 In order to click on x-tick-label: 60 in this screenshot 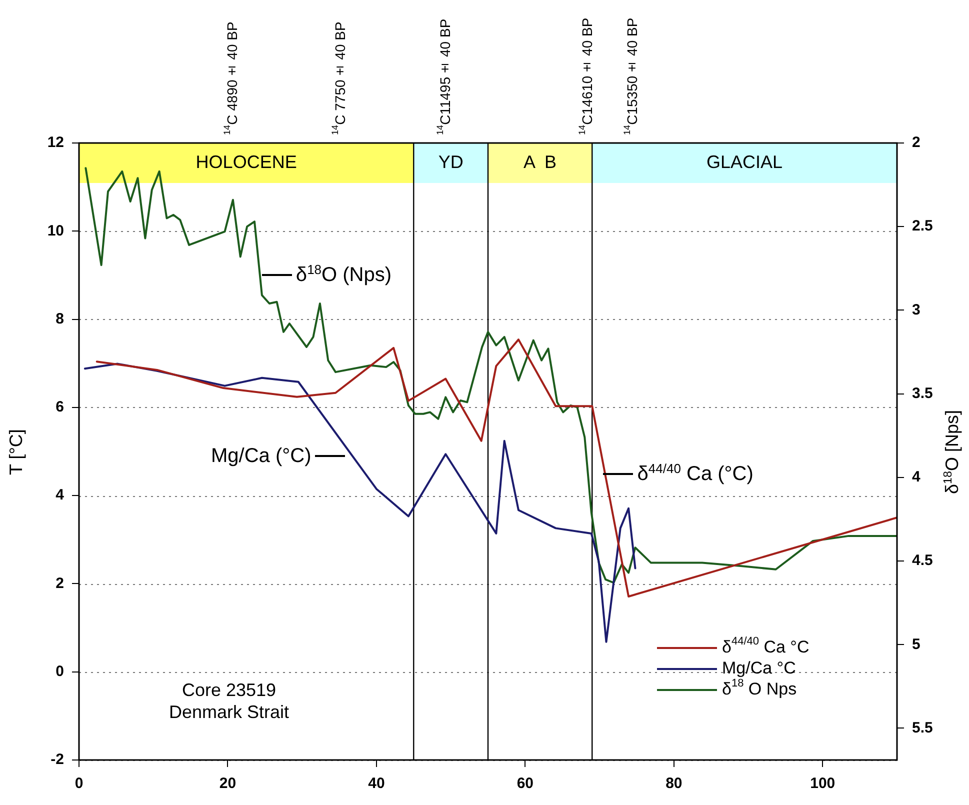, I will do `click(525, 783)`.